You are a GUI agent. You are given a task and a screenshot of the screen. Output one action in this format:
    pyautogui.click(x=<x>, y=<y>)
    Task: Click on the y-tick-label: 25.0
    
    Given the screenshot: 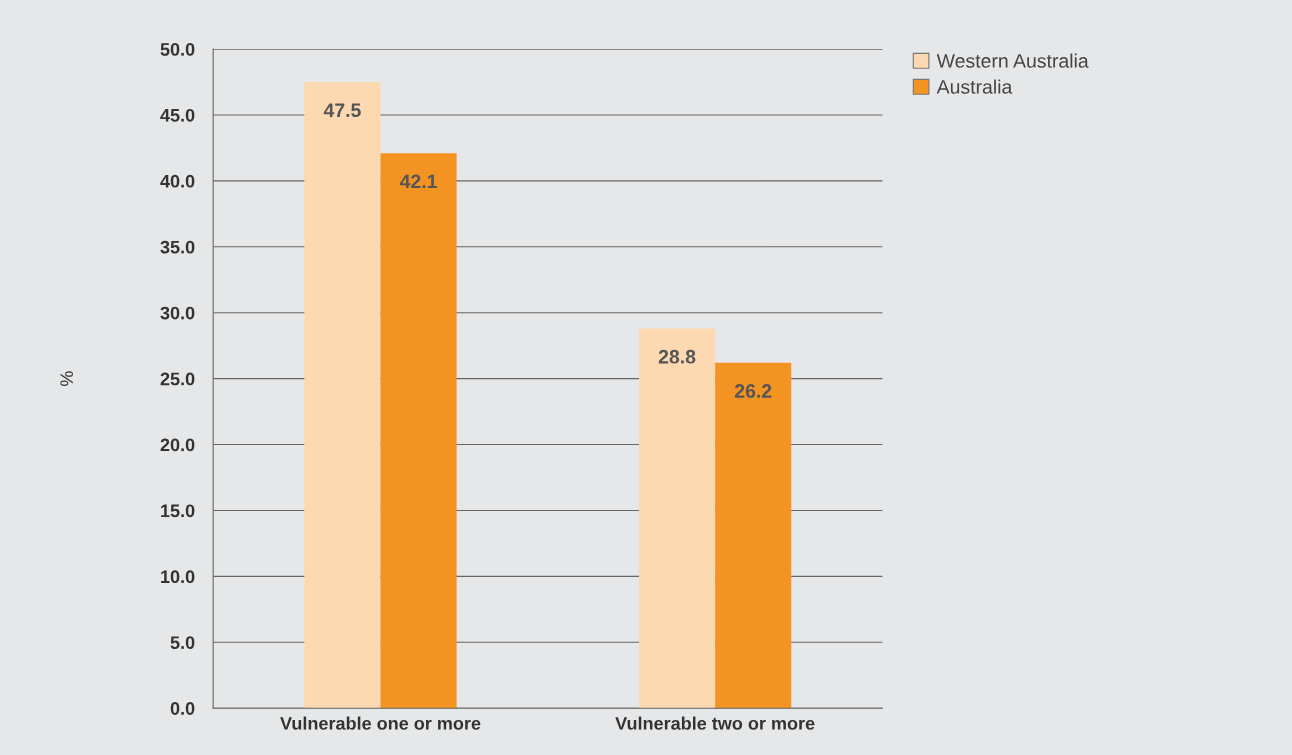 What is the action you would take?
    pyautogui.click(x=177, y=379)
    